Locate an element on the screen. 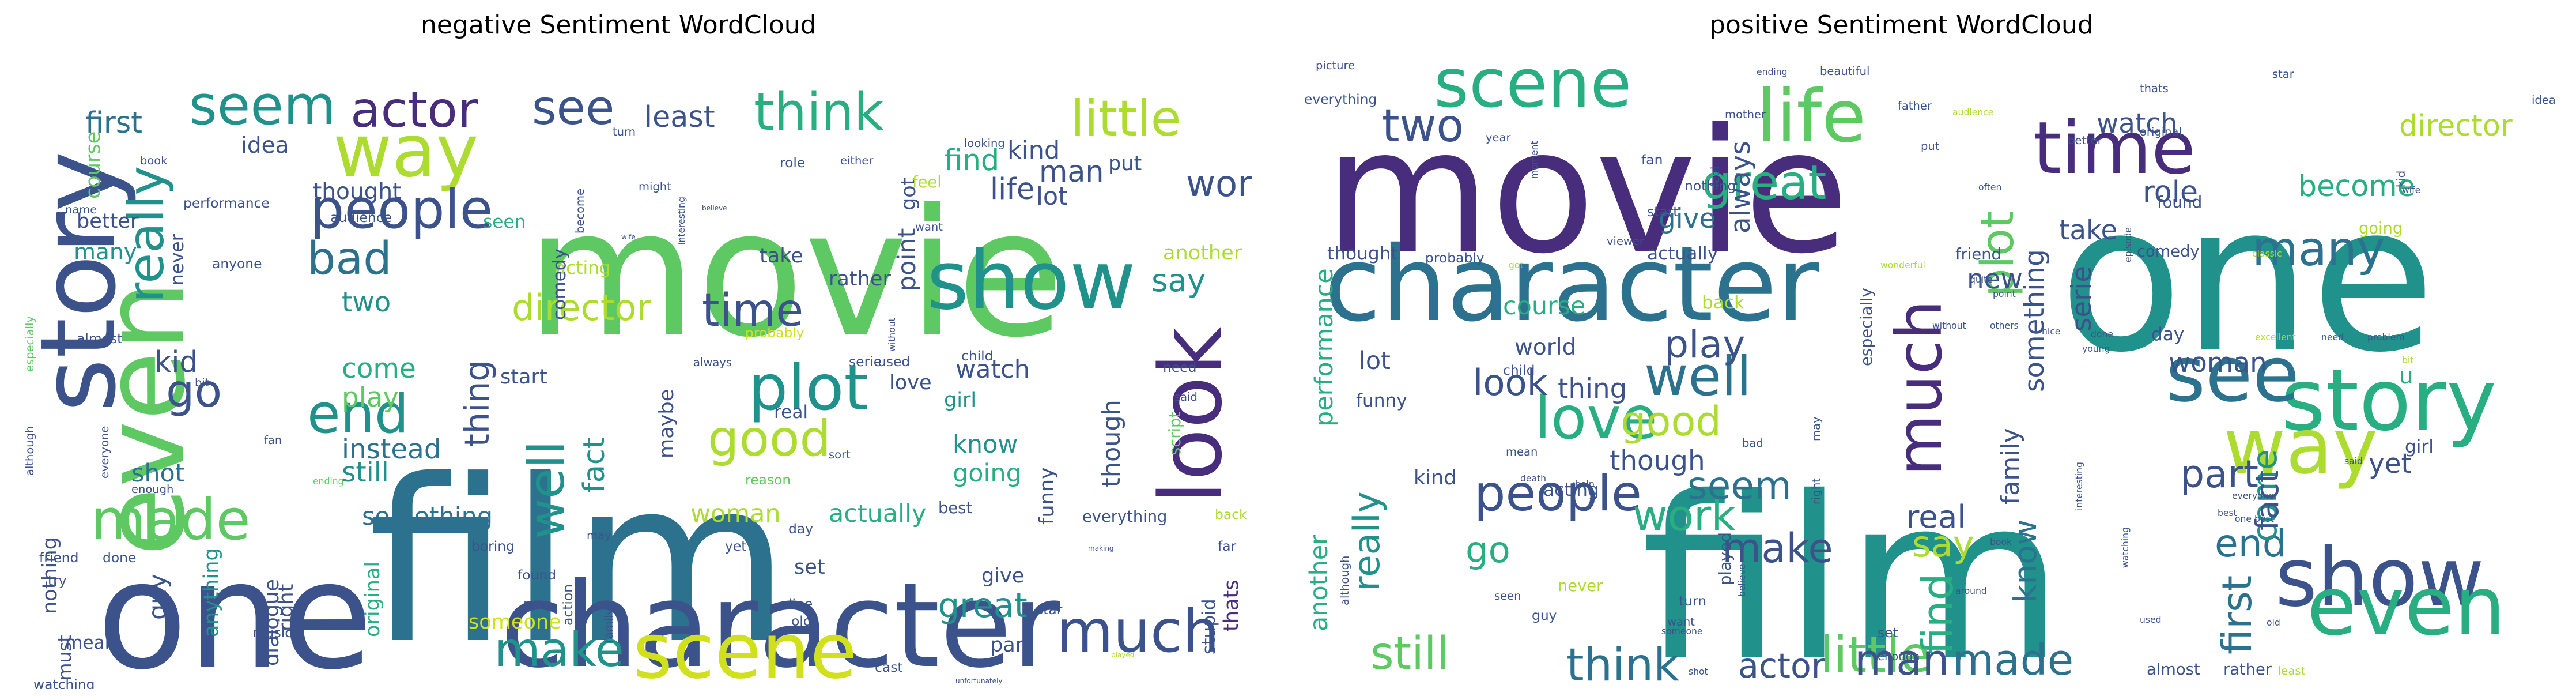  pos-word-probably: probably is located at coordinates (1455, 258).